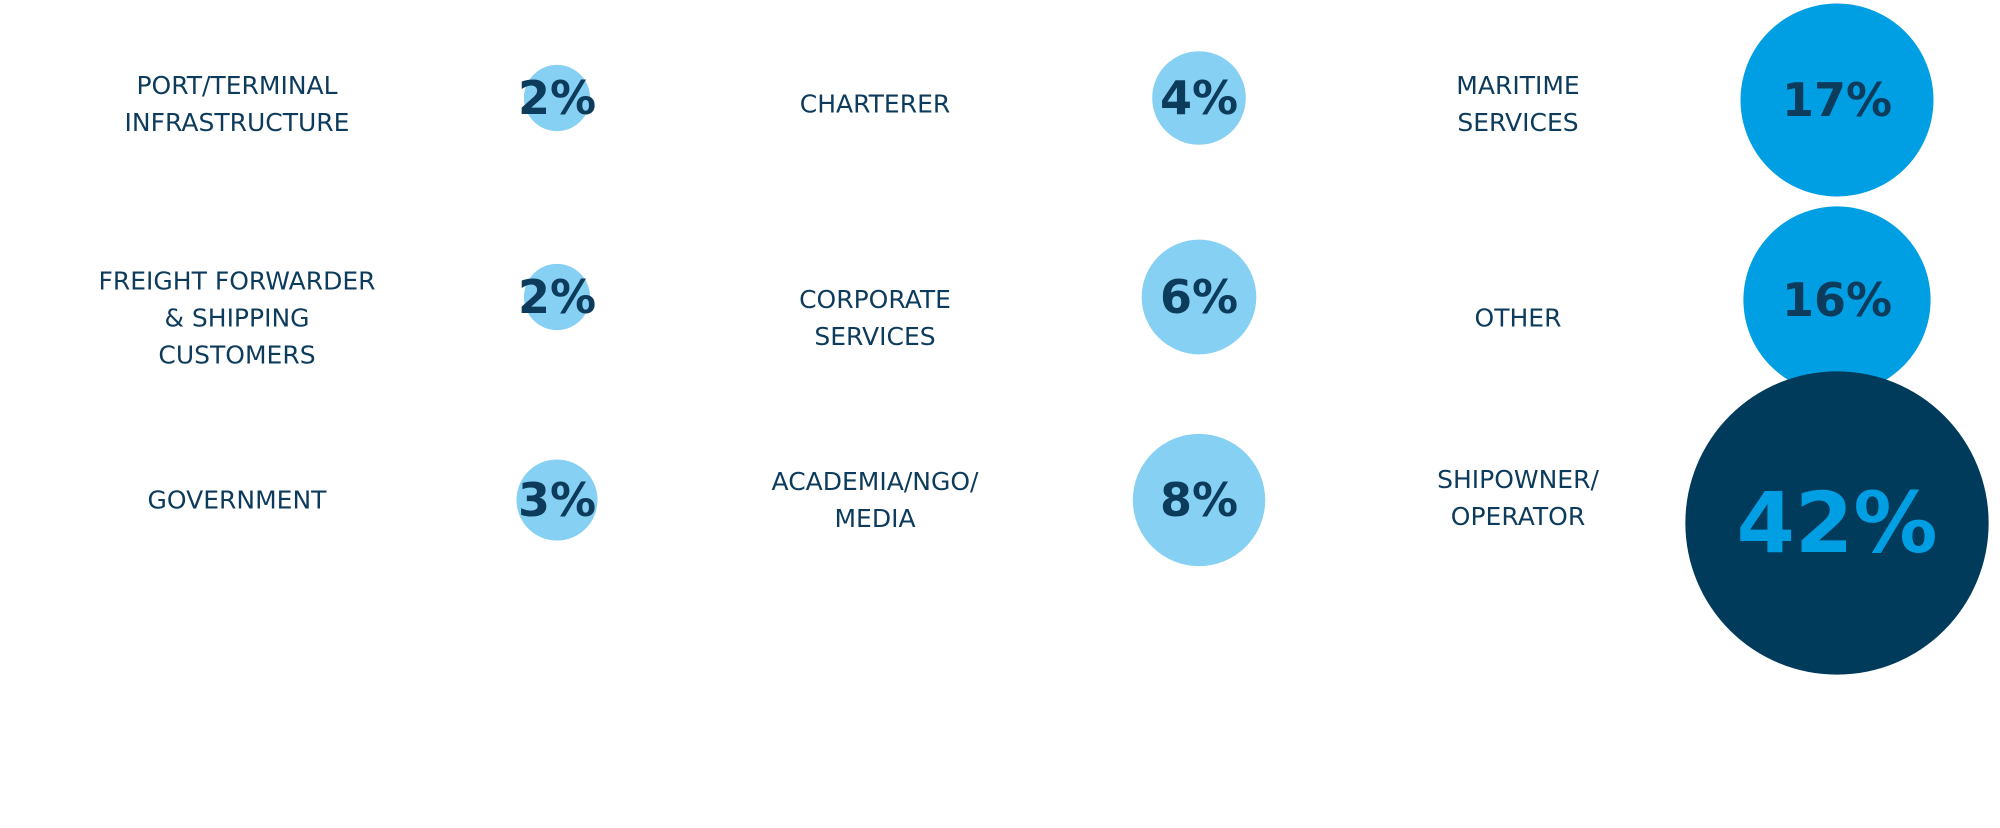  I want to click on value-label: 16%, so click(1837, 300).